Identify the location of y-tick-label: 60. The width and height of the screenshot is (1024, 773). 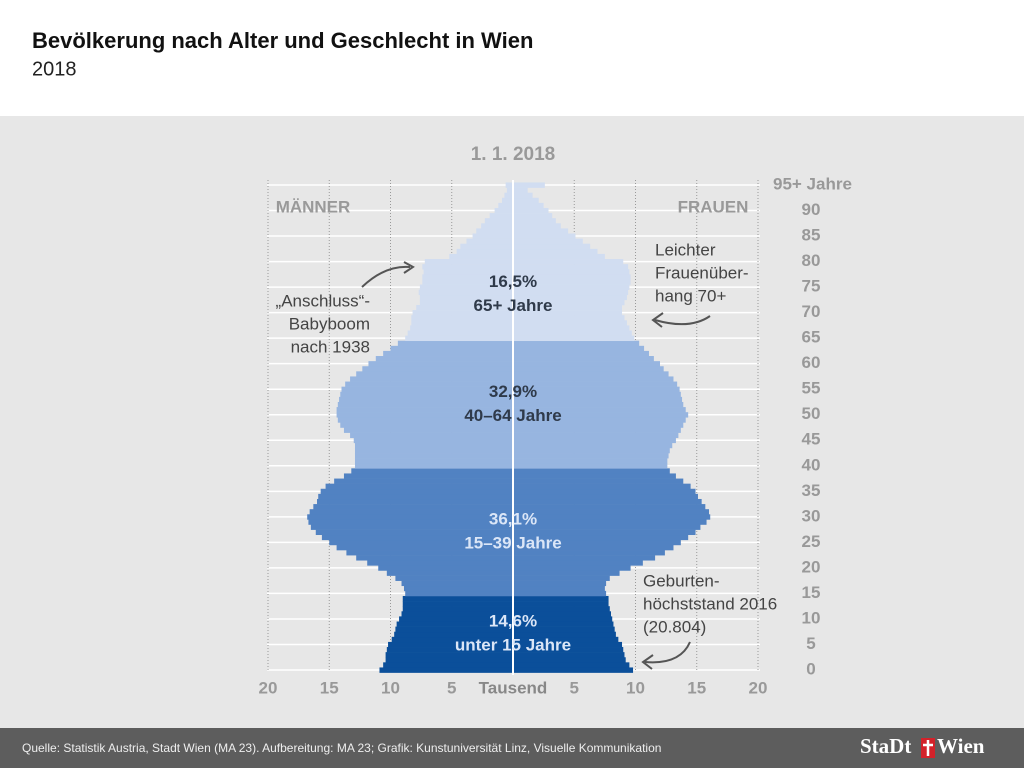
(811, 362).